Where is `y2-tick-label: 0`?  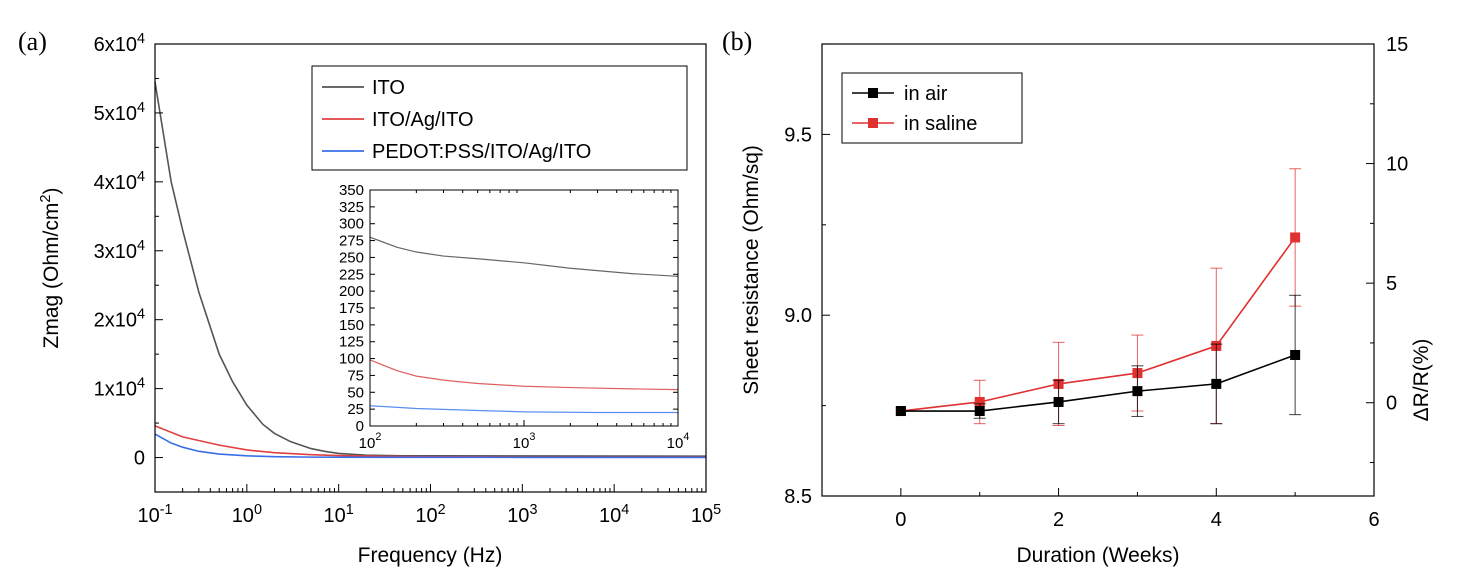 y2-tick-label: 0 is located at coordinates (1391, 404).